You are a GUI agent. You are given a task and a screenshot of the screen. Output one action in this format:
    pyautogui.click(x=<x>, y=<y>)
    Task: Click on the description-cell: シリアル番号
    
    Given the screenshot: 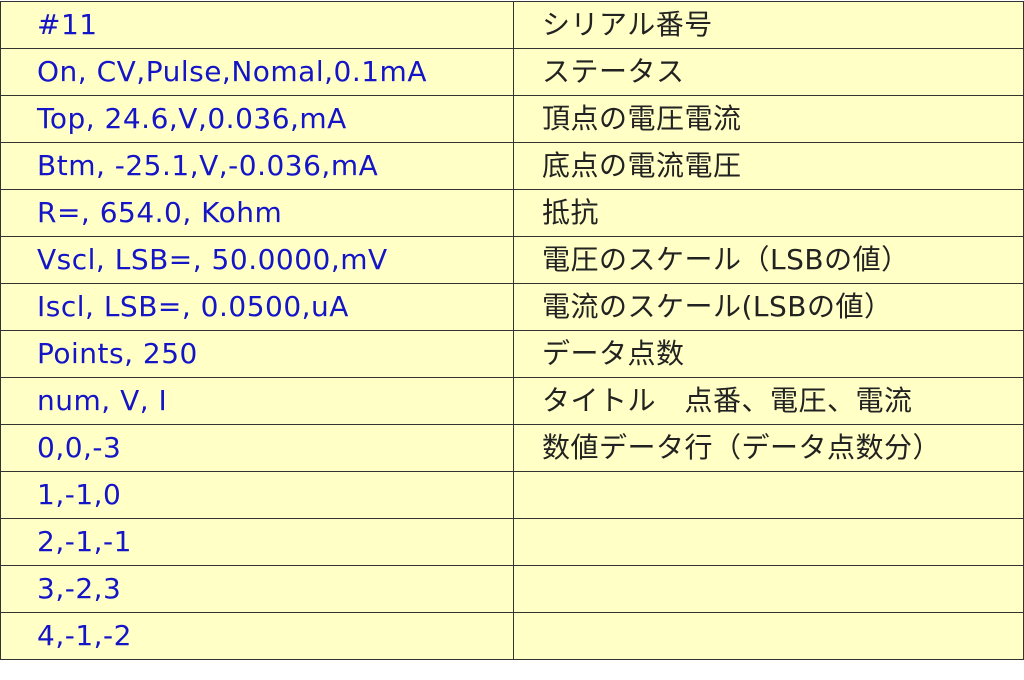 What is the action you would take?
    pyautogui.click(x=768, y=25)
    